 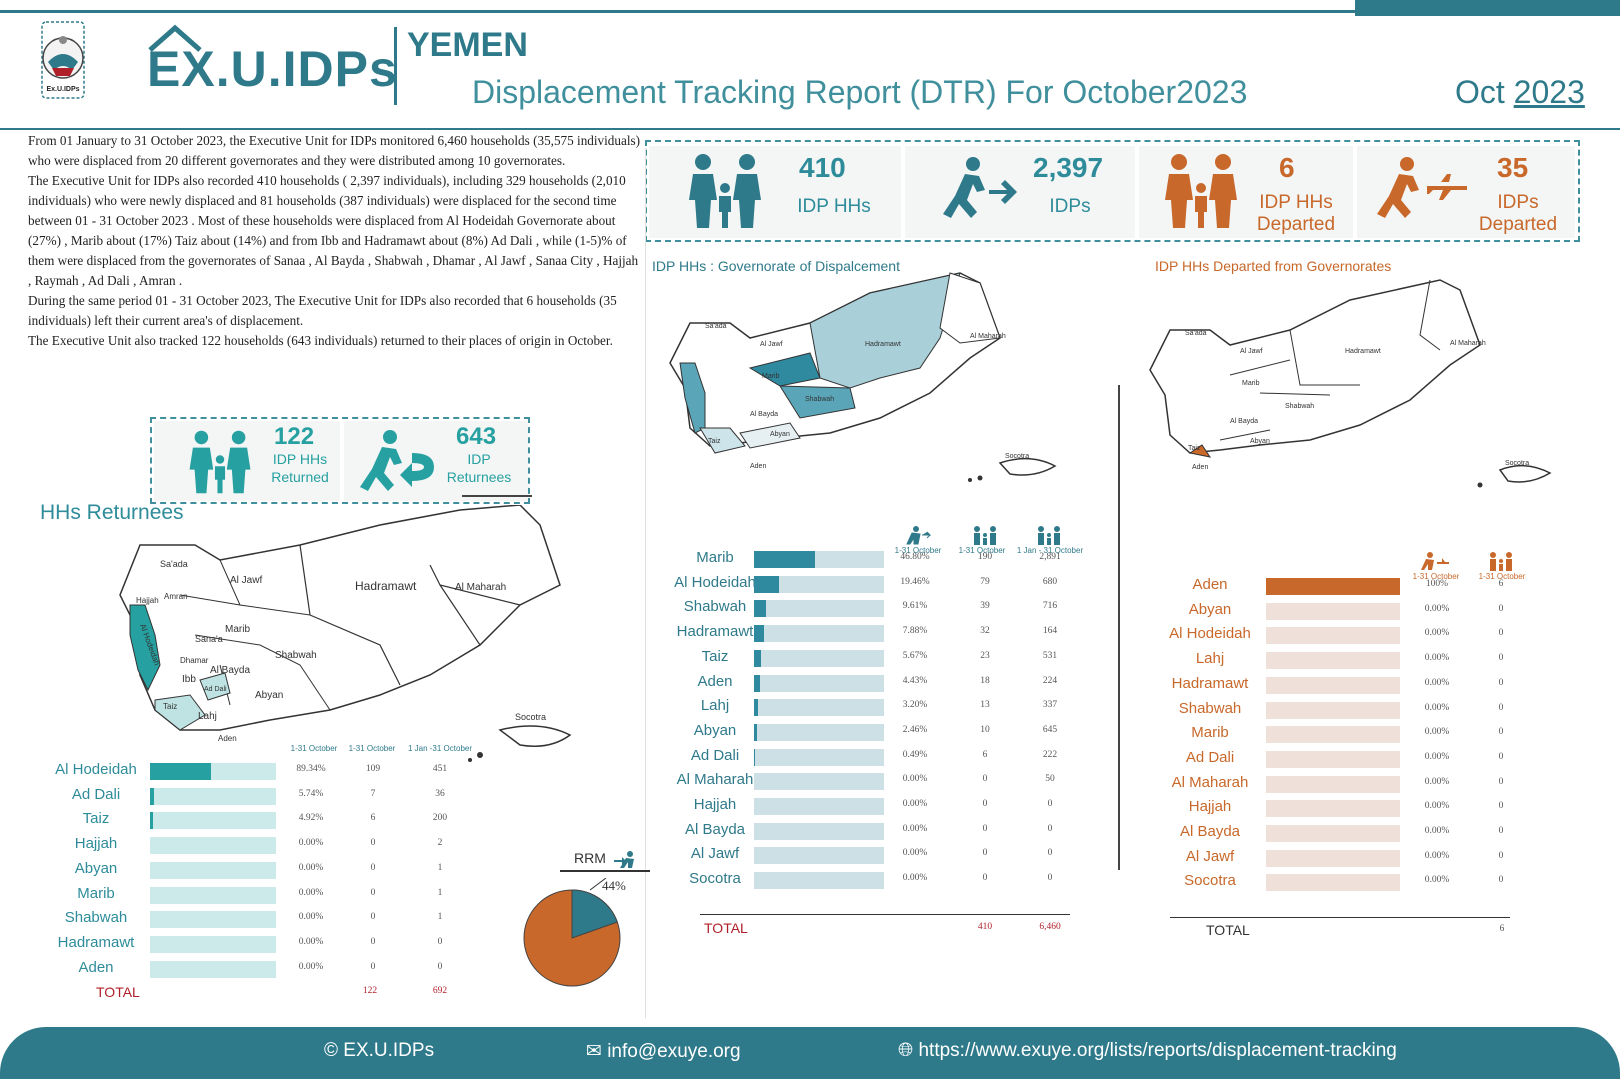 I want to click on kpi-returnees-label-2: Returnees, so click(x=479, y=477).